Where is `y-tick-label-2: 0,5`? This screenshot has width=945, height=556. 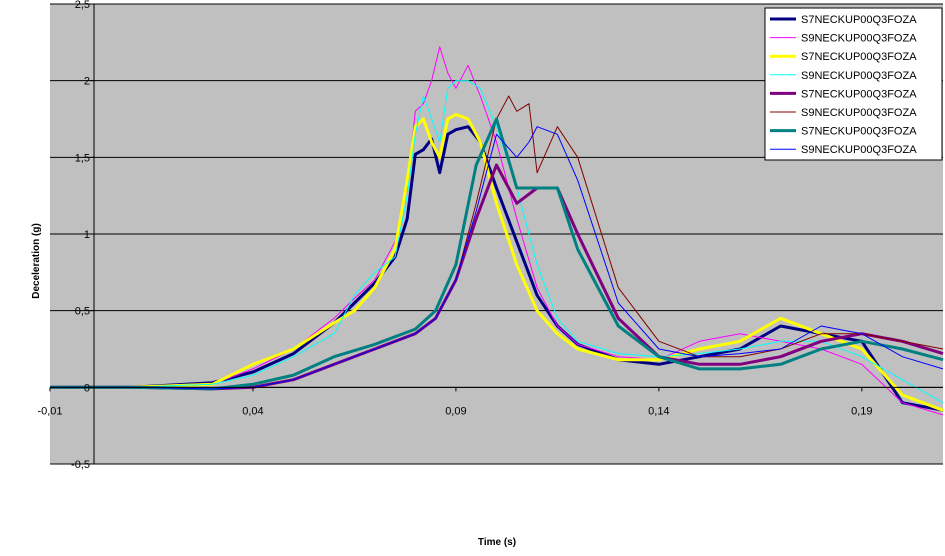 y-tick-label-2: 0,5 is located at coordinates (82, 312).